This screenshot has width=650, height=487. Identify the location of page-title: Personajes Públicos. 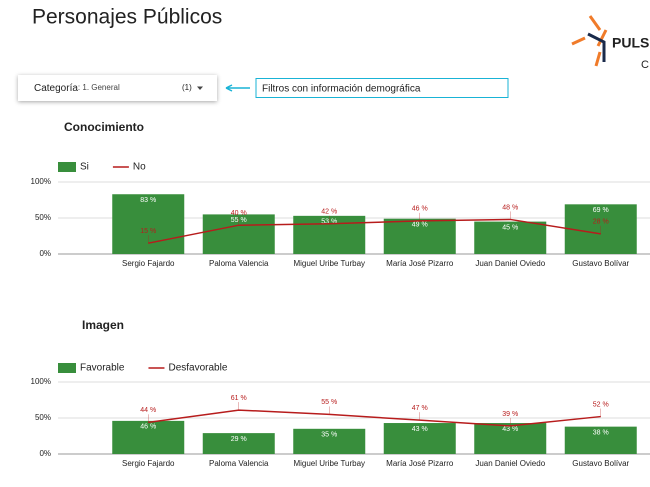
(127, 17).